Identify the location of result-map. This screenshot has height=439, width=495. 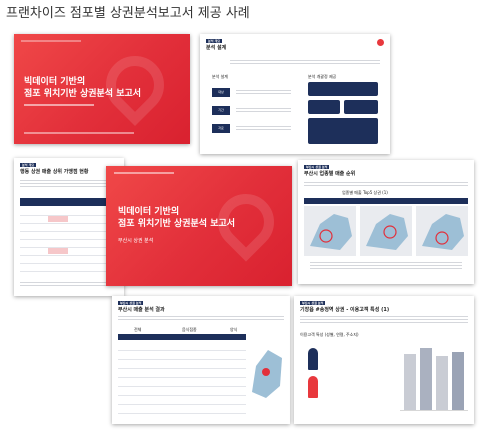
(267, 372).